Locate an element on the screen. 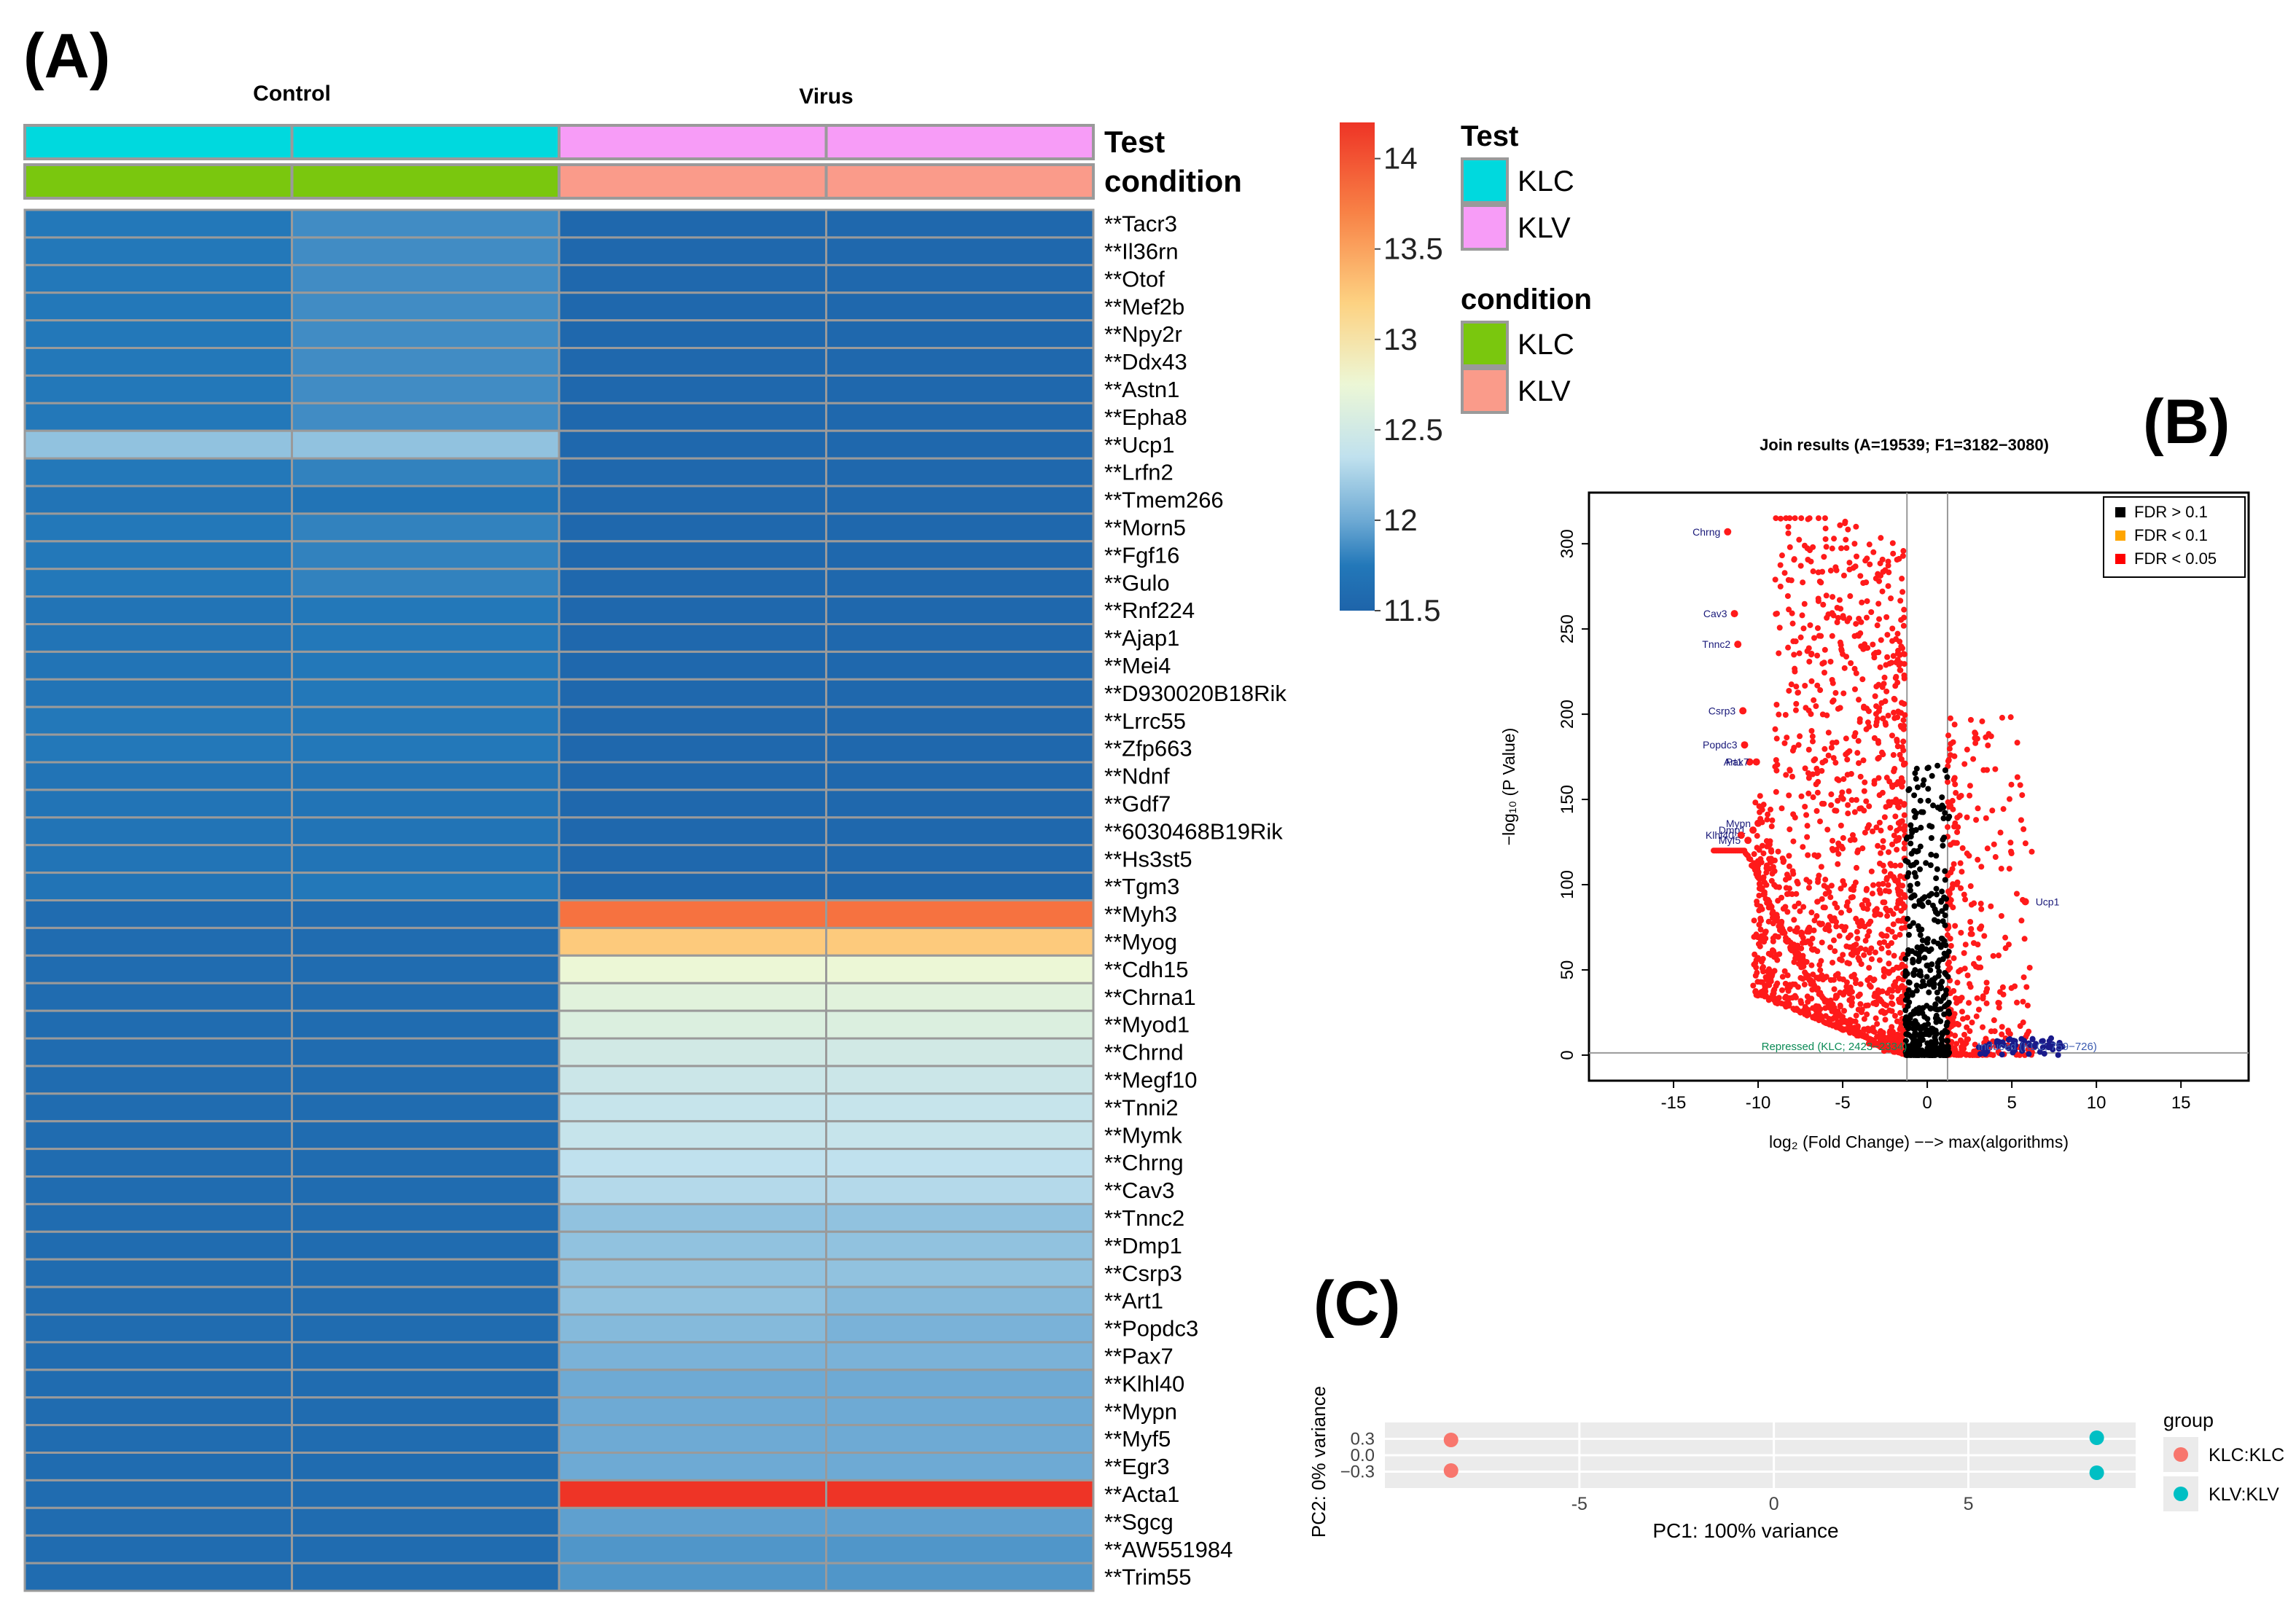  gene-label: **Csrp3 is located at coordinates (1143, 1273).